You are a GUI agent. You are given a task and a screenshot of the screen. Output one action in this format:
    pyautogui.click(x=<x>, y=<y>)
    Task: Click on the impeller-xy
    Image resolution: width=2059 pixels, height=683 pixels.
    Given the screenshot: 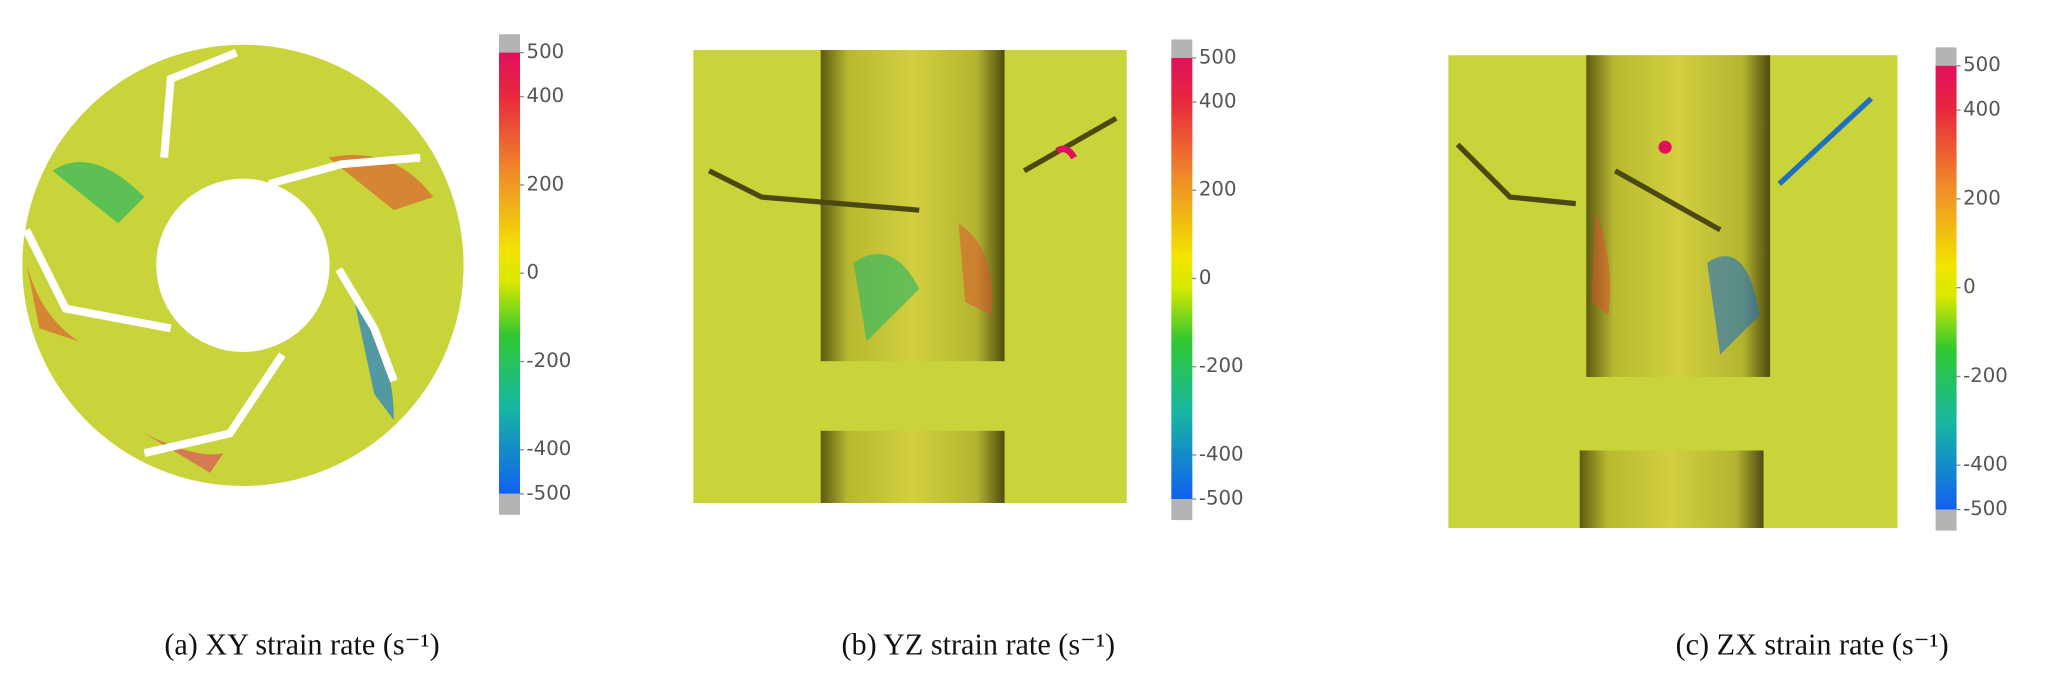 What is the action you would take?
    pyautogui.click(x=243, y=265)
    